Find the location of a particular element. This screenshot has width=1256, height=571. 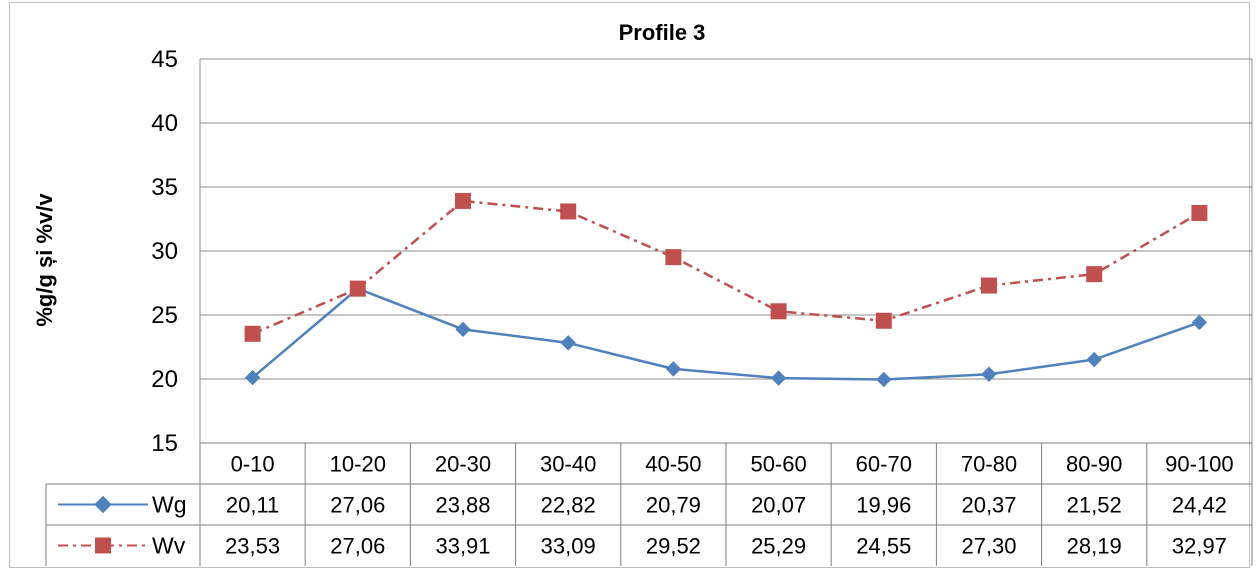

x-tick-label: 40-50 is located at coordinates (673, 464).